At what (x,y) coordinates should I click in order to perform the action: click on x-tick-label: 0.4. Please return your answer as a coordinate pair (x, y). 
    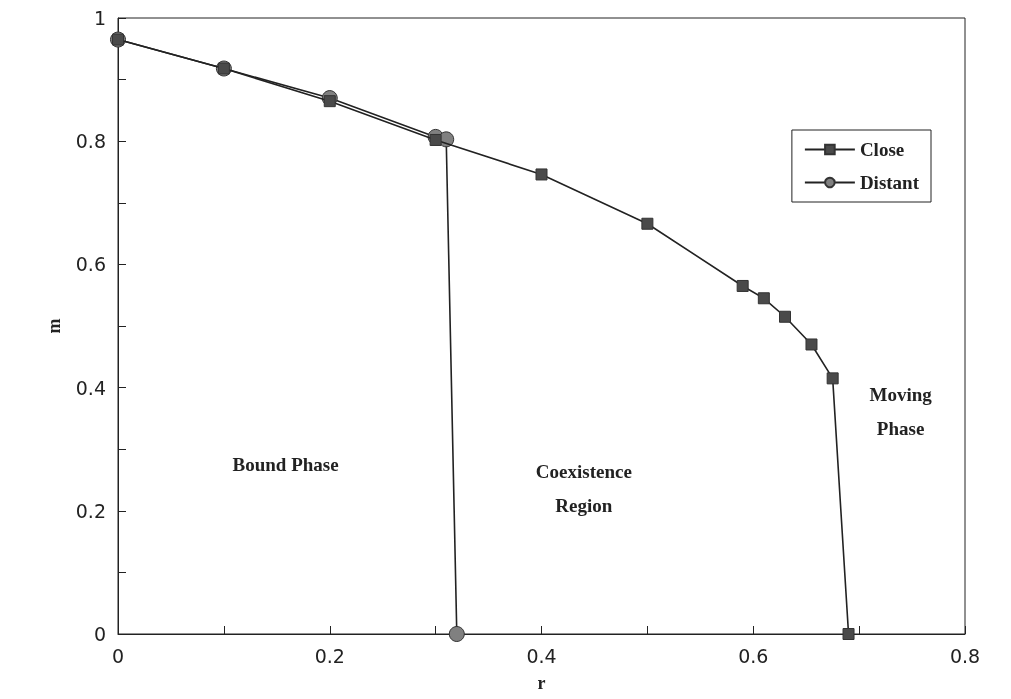
    Looking at the image, I should click on (541, 655).